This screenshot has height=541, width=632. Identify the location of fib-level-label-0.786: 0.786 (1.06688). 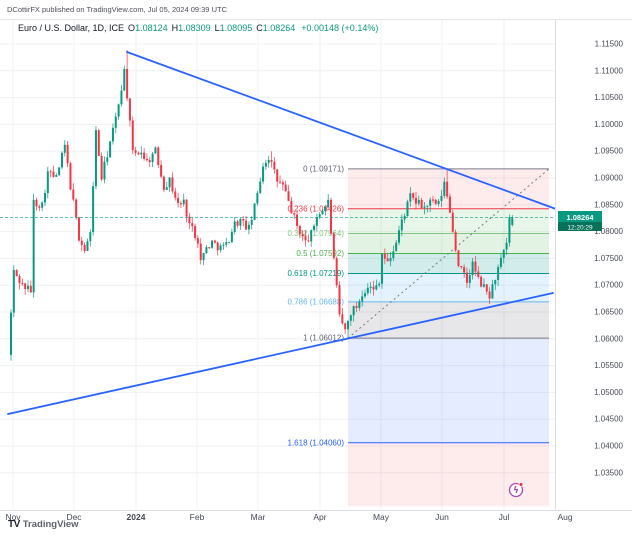
(316, 301).